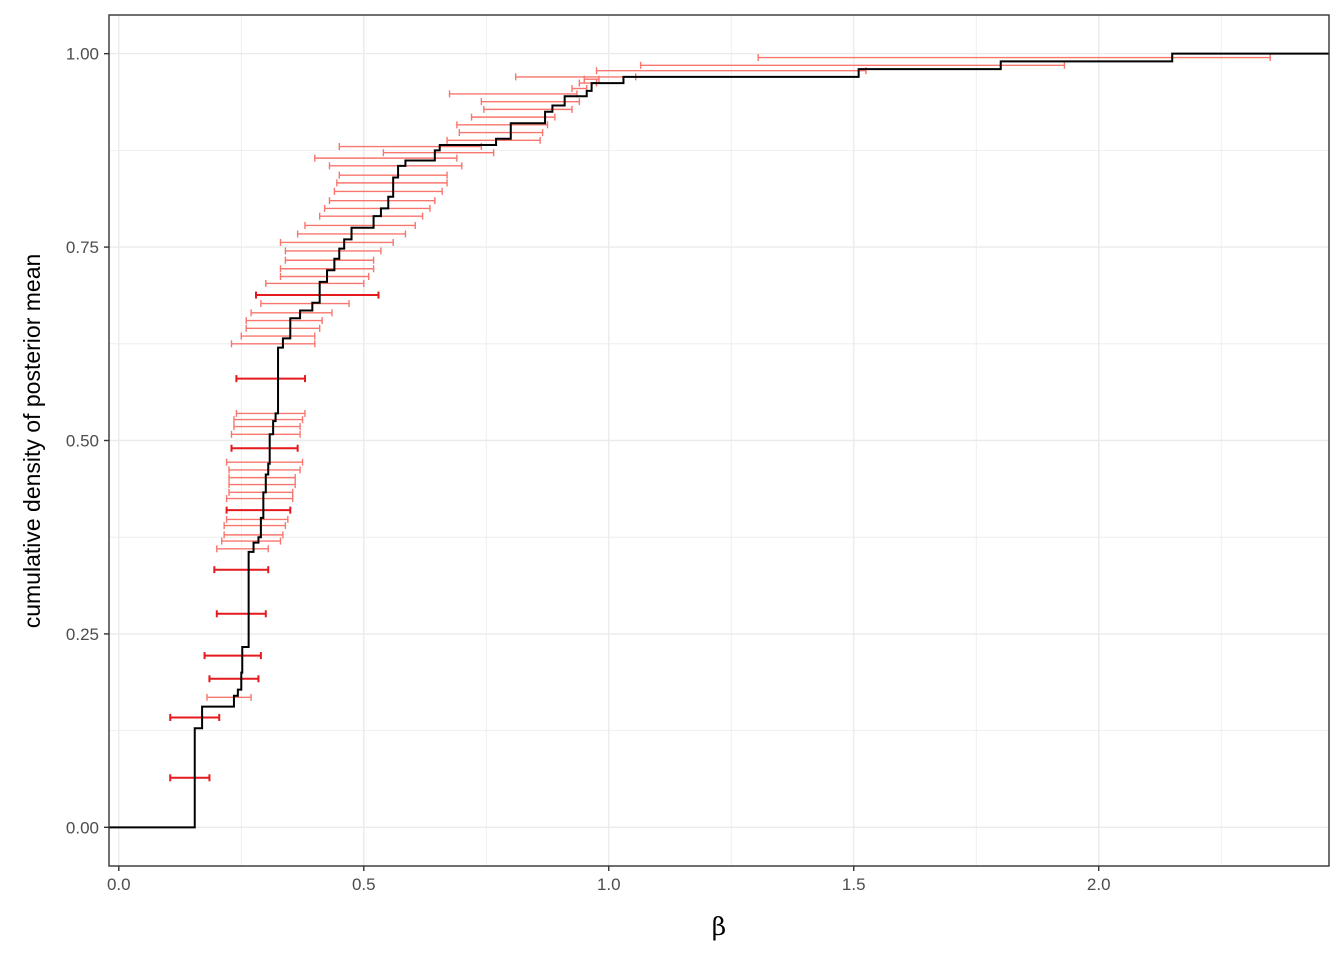  Describe the element at coordinates (364, 884) in the screenshot. I see `x-tick-label: 0.5` at that location.